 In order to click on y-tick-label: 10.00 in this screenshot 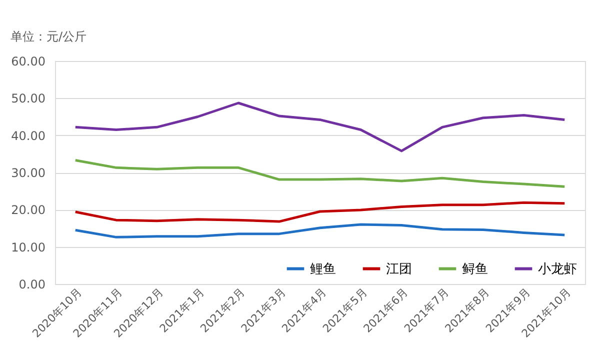, I will do `click(28, 247)`.